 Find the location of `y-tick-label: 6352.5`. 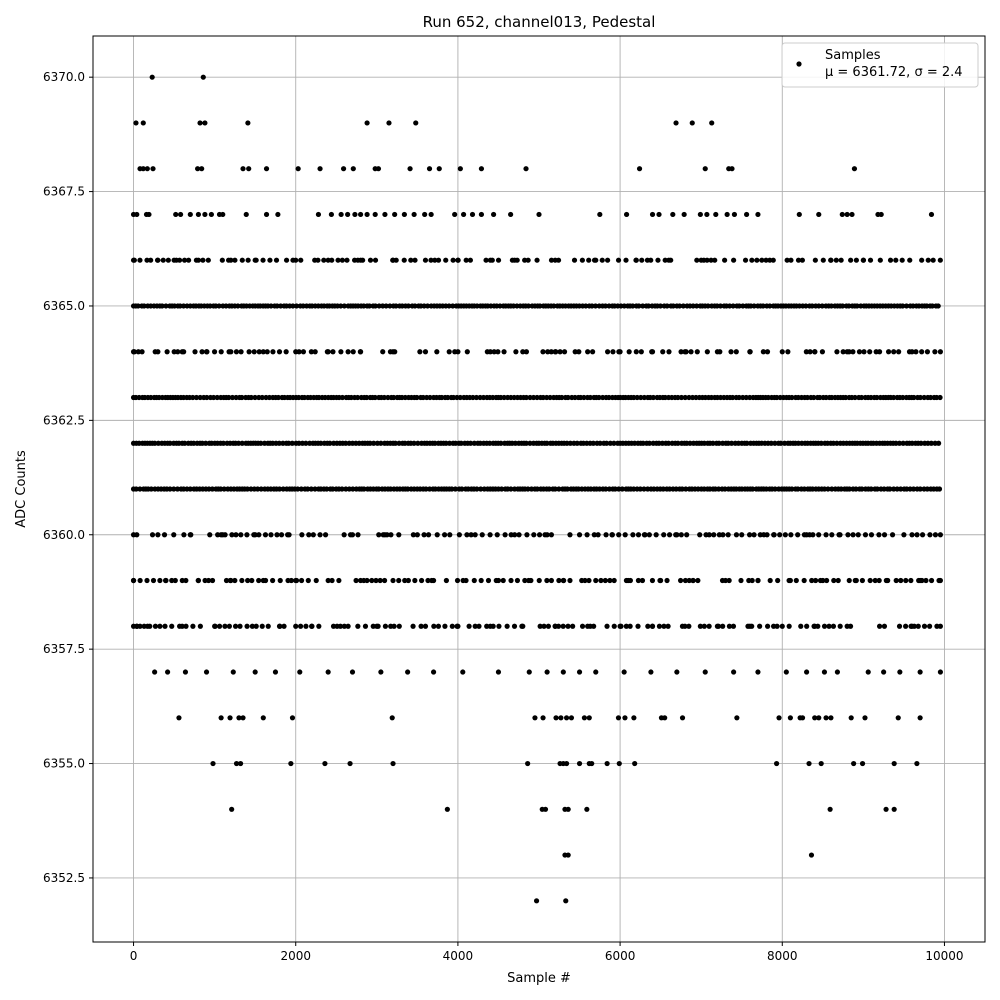

y-tick-label: 6352.5 is located at coordinates (64, 878).